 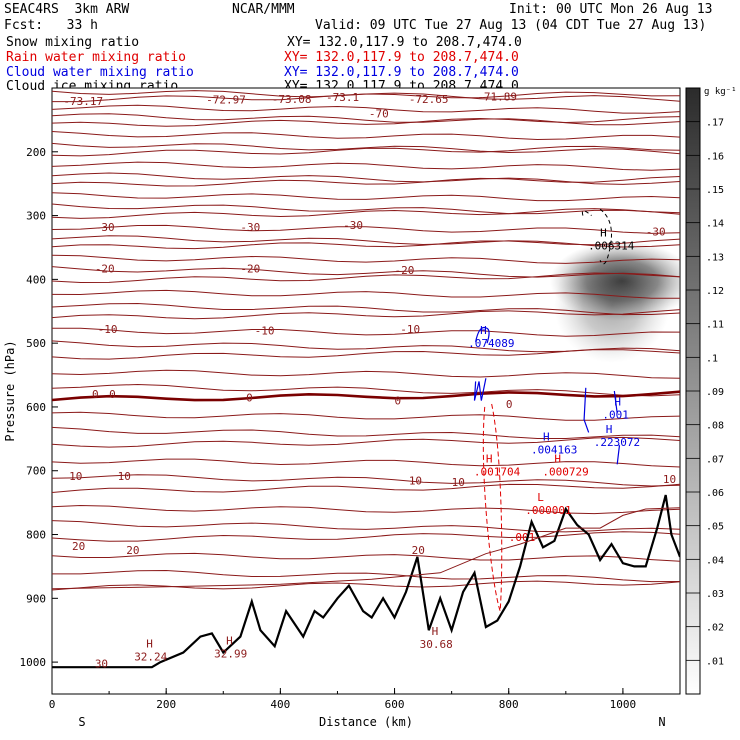 What do you see at coordinates (36, 598) in the screenshot?
I see `y-tick-label: 900` at bounding box center [36, 598].